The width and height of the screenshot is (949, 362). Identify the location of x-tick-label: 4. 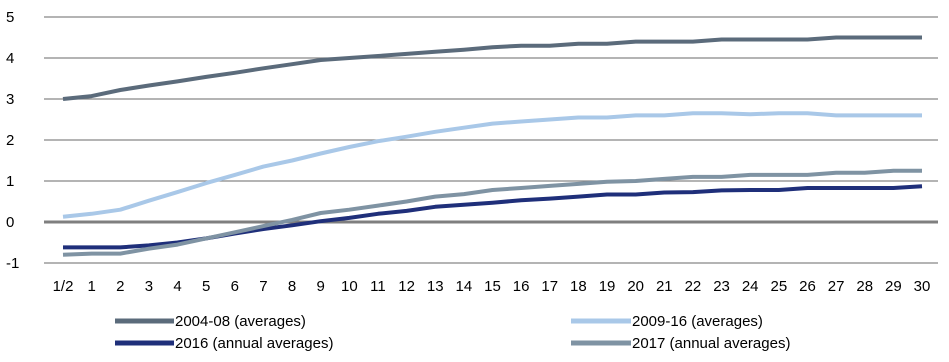
(177, 286).